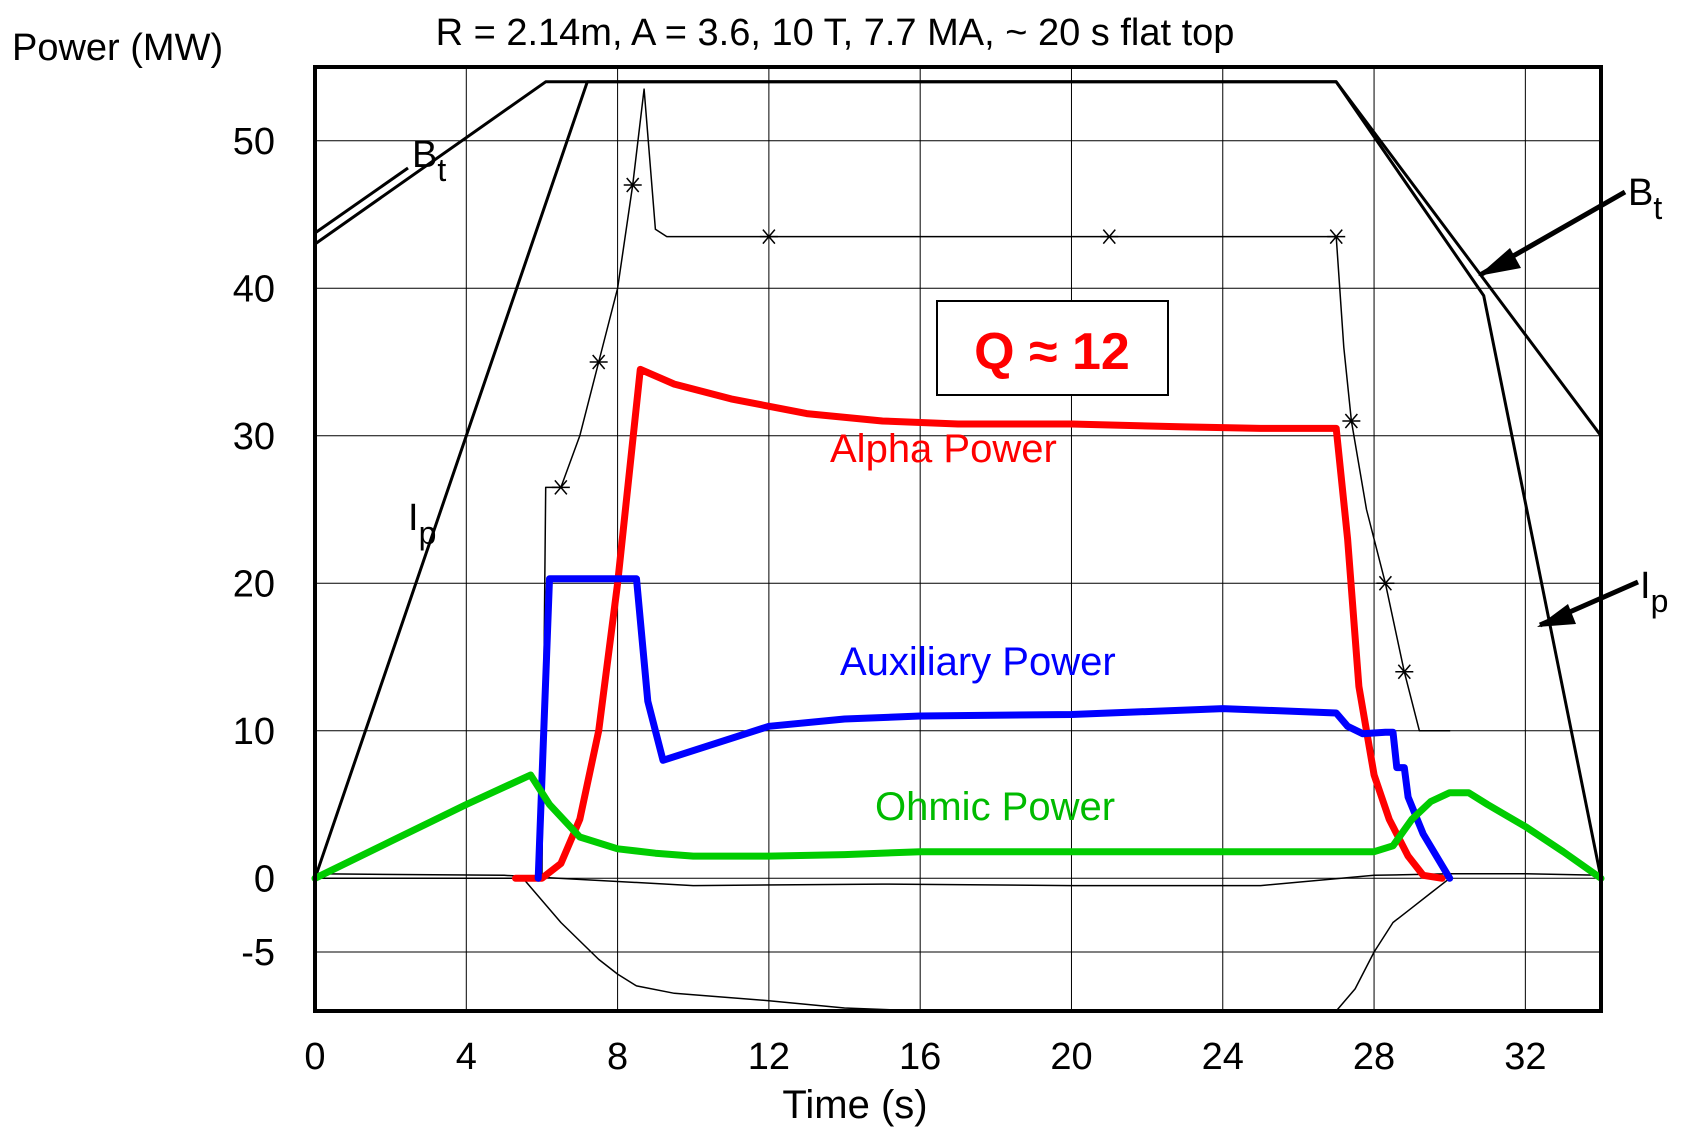 The width and height of the screenshot is (1681, 1146). I want to click on x-tick-label: 32, so click(1525, 1057).